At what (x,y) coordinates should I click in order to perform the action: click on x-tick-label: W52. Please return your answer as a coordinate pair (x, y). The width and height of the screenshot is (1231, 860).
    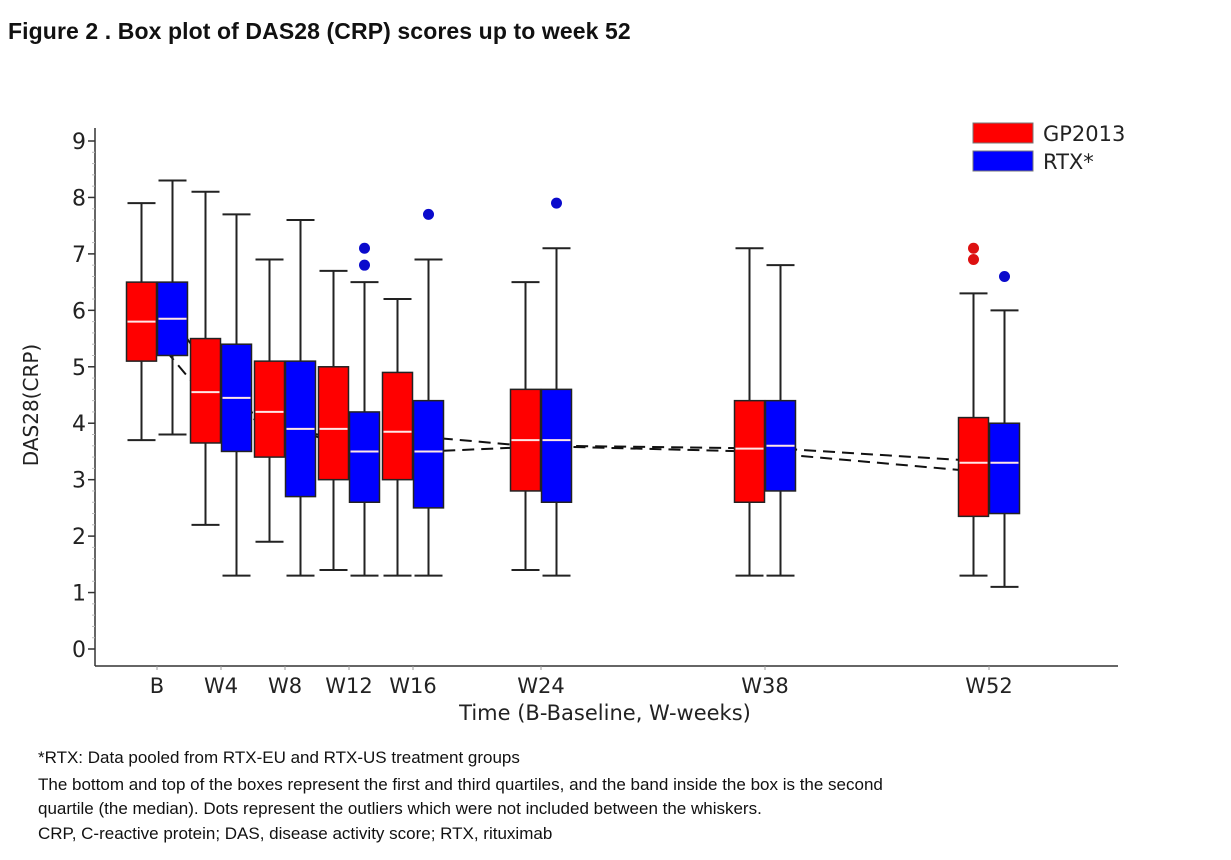
    Looking at the image, I should click on (989, 686).